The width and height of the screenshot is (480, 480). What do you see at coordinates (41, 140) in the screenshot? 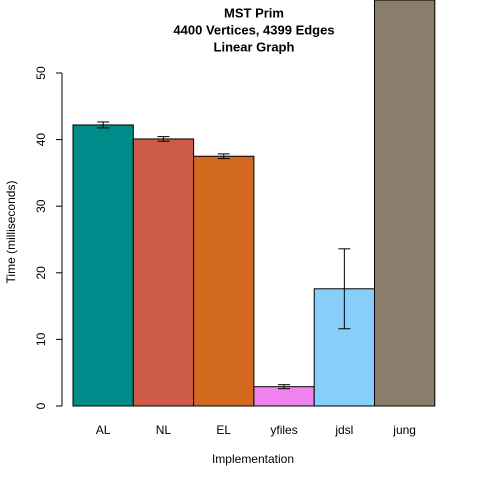
I see `y-tick-label: 40` at bounding box center [41, 140].